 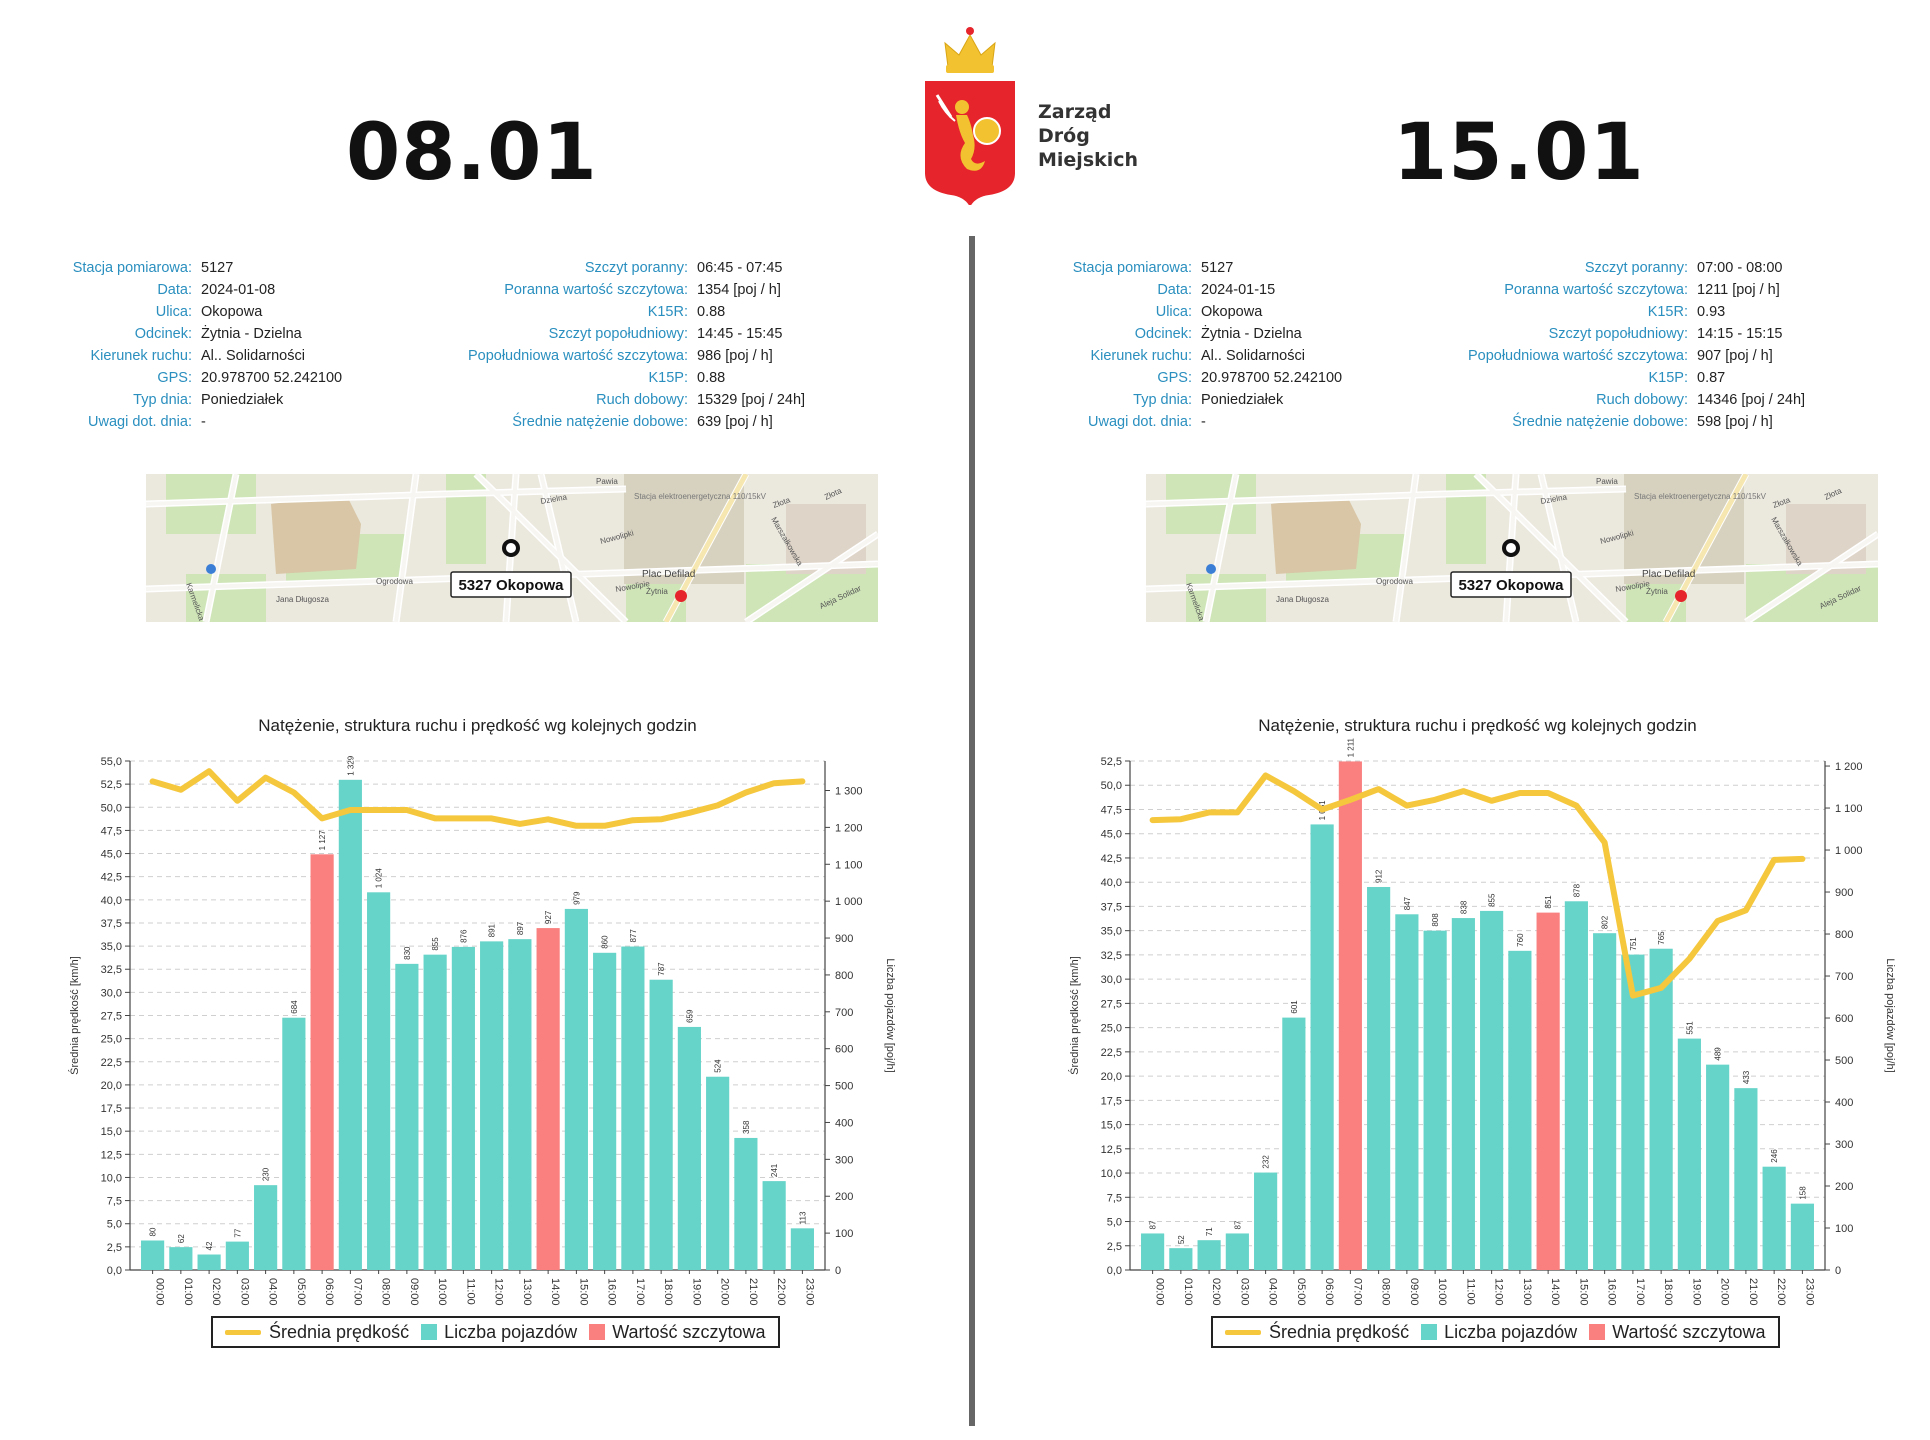 I want to click on y-tick-label: 42,5, so click(x=1111, y=859).